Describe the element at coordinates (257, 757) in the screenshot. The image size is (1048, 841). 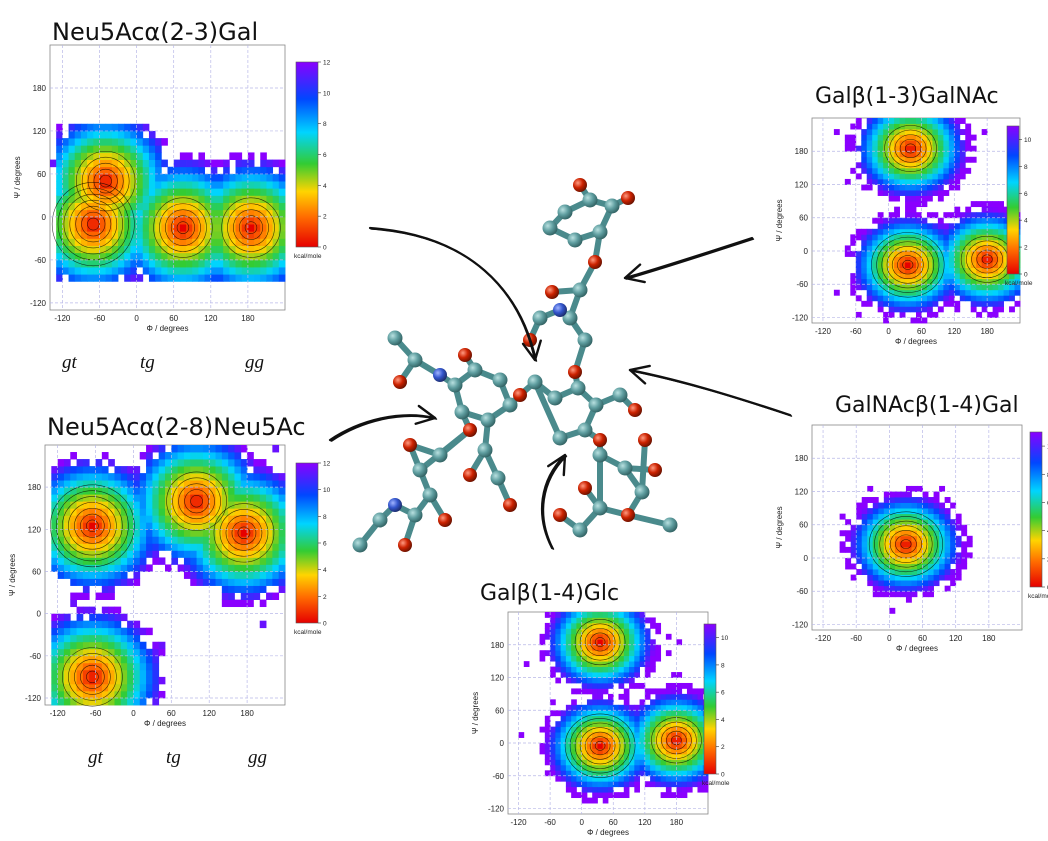
I see `rotamer-label: gg` at that location.